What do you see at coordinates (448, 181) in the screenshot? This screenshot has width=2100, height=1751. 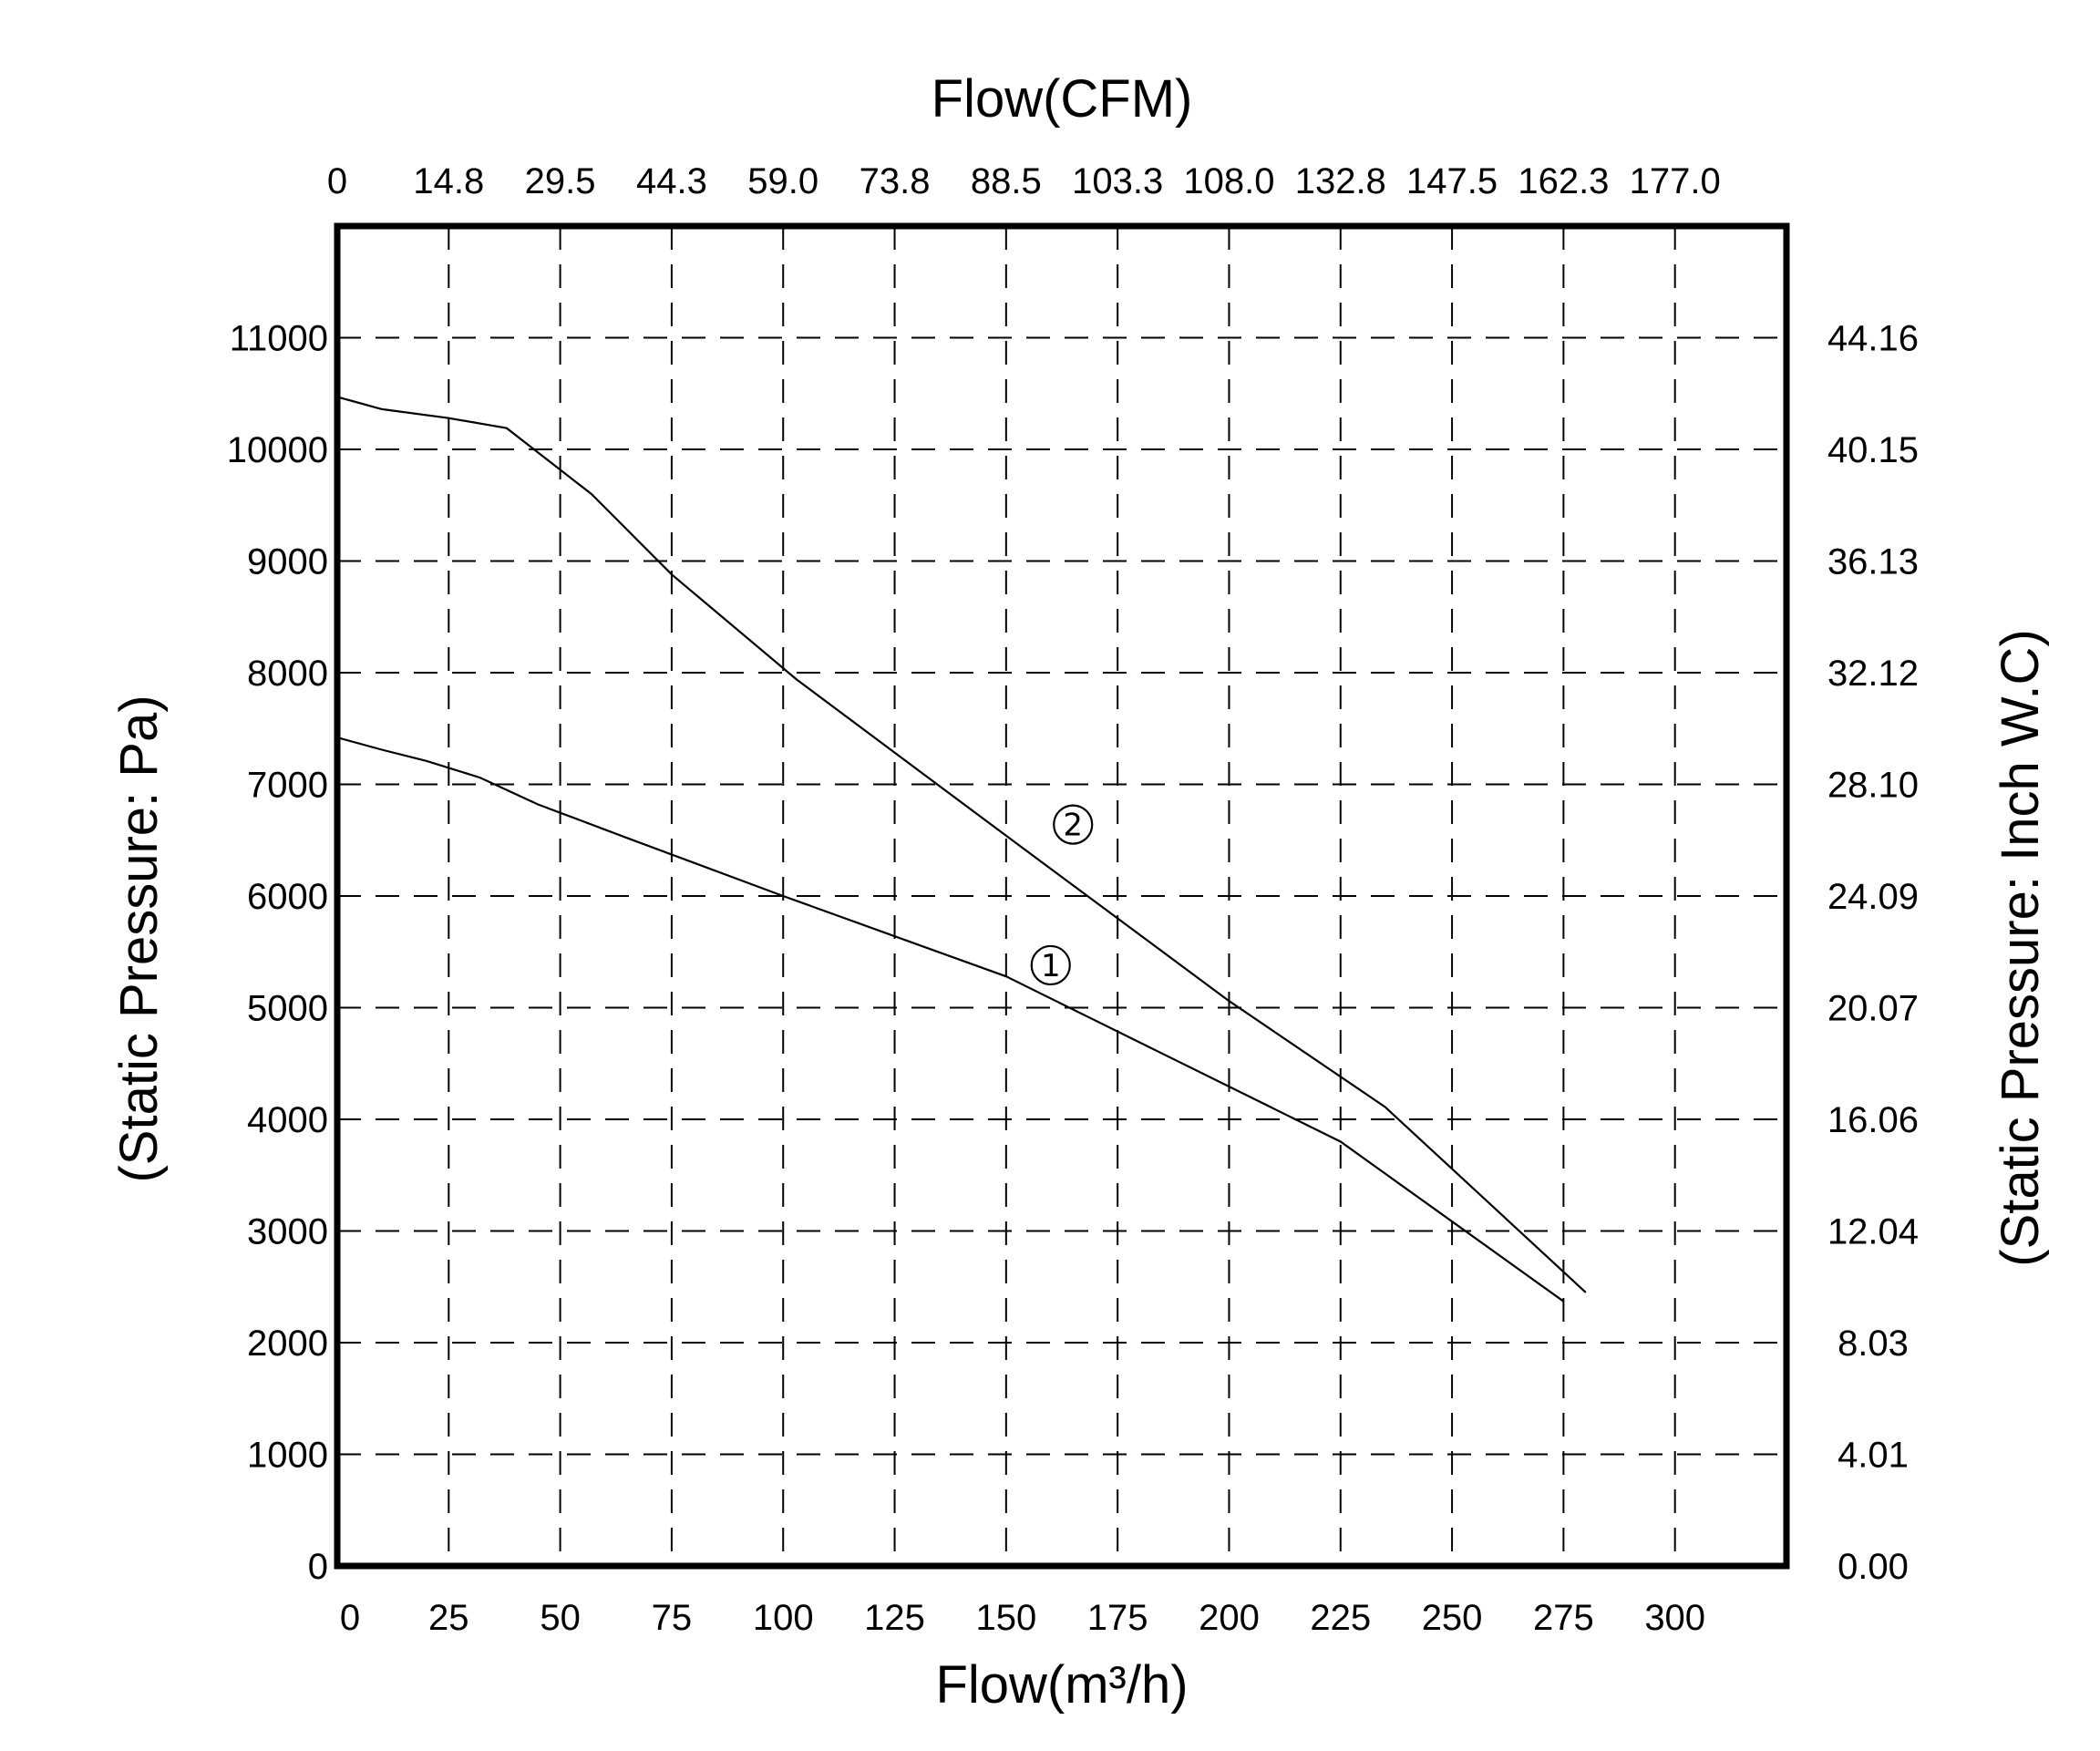 I see `x-top-tick-label: 14.8` at bounding box center [448, 181].